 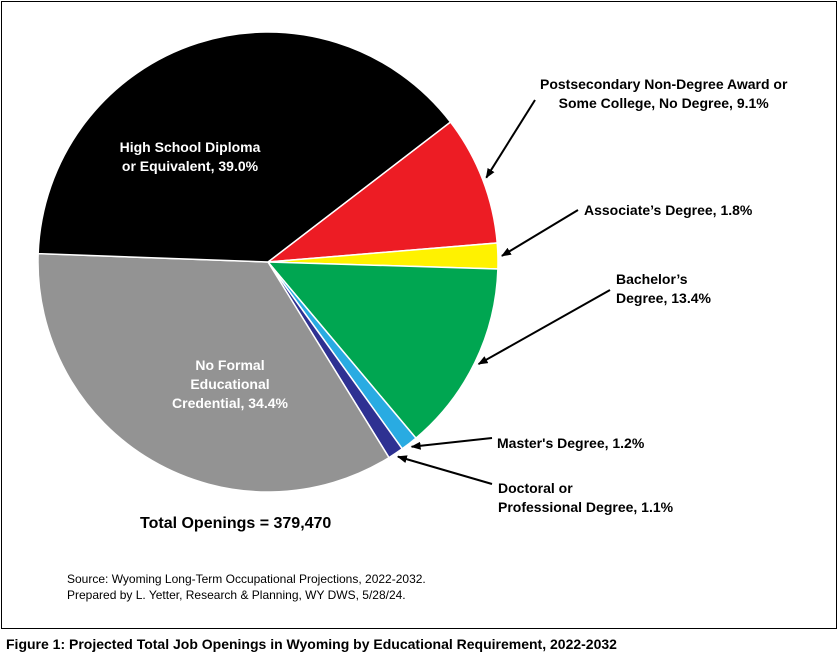 What do you see at coordinates (444, 470) in the screenshot?
I see `callout-arrow-doctoral` at bounding box center [444, 470].